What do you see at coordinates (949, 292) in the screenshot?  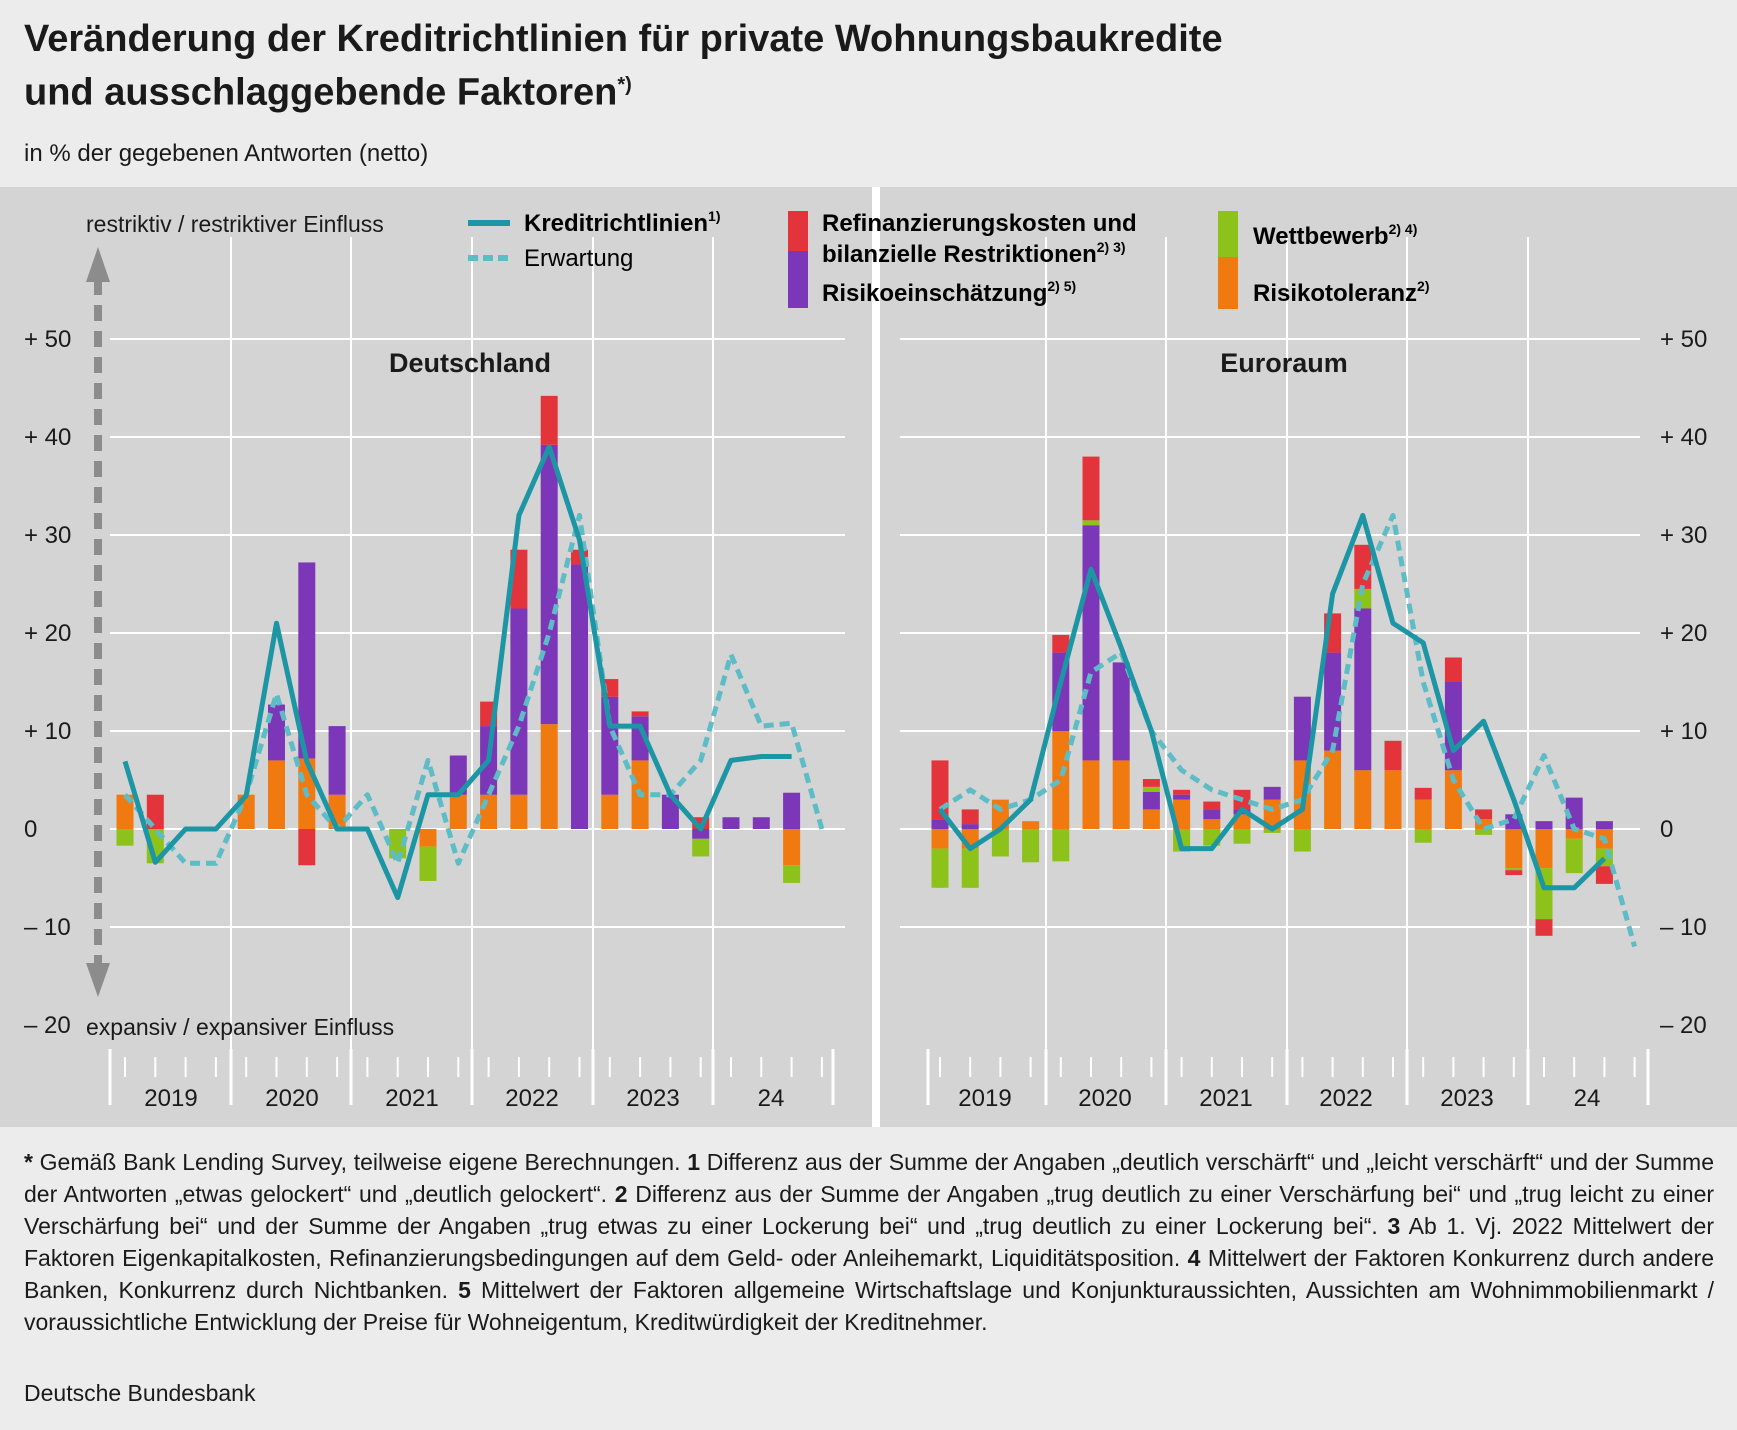 I see `legend-risk-label: Risikoeinschätzung2) 5)` at bounding box center [949, 292].